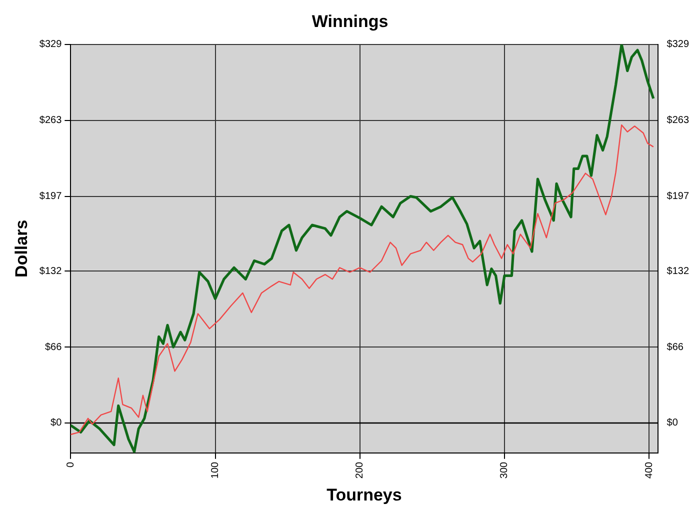  I want to click on y2-tick-label: $66, so click(675, 347).